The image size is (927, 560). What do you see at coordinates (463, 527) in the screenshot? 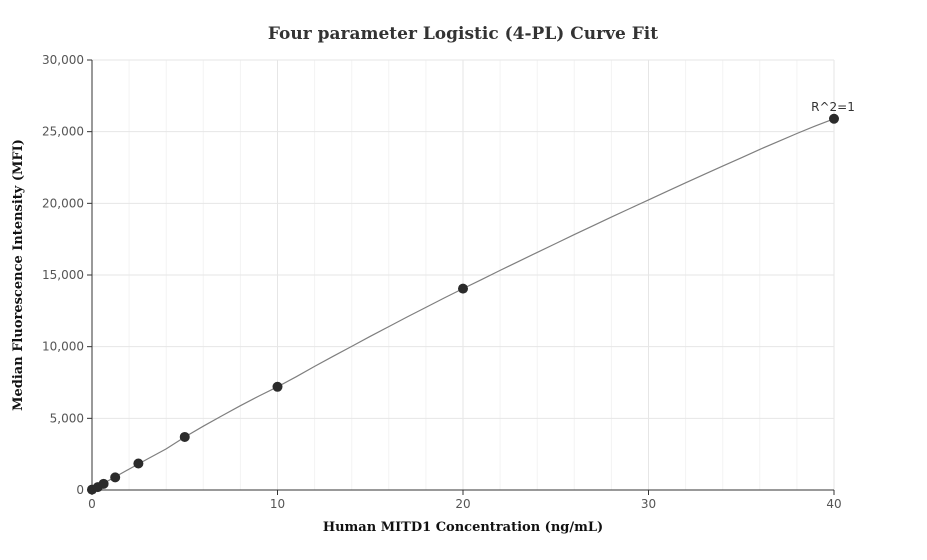
I see `x-axis-title: Human MITD1 Concentration (ng/mL)` at bounding box center [463, 527].